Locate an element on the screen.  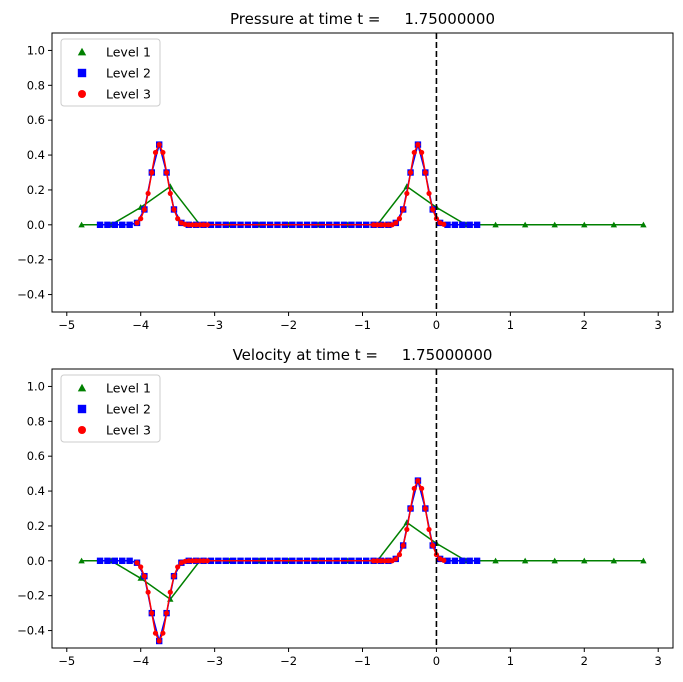
chart-title: Pressure at time t = 1.75000000 is located at coordinates (362, 19).